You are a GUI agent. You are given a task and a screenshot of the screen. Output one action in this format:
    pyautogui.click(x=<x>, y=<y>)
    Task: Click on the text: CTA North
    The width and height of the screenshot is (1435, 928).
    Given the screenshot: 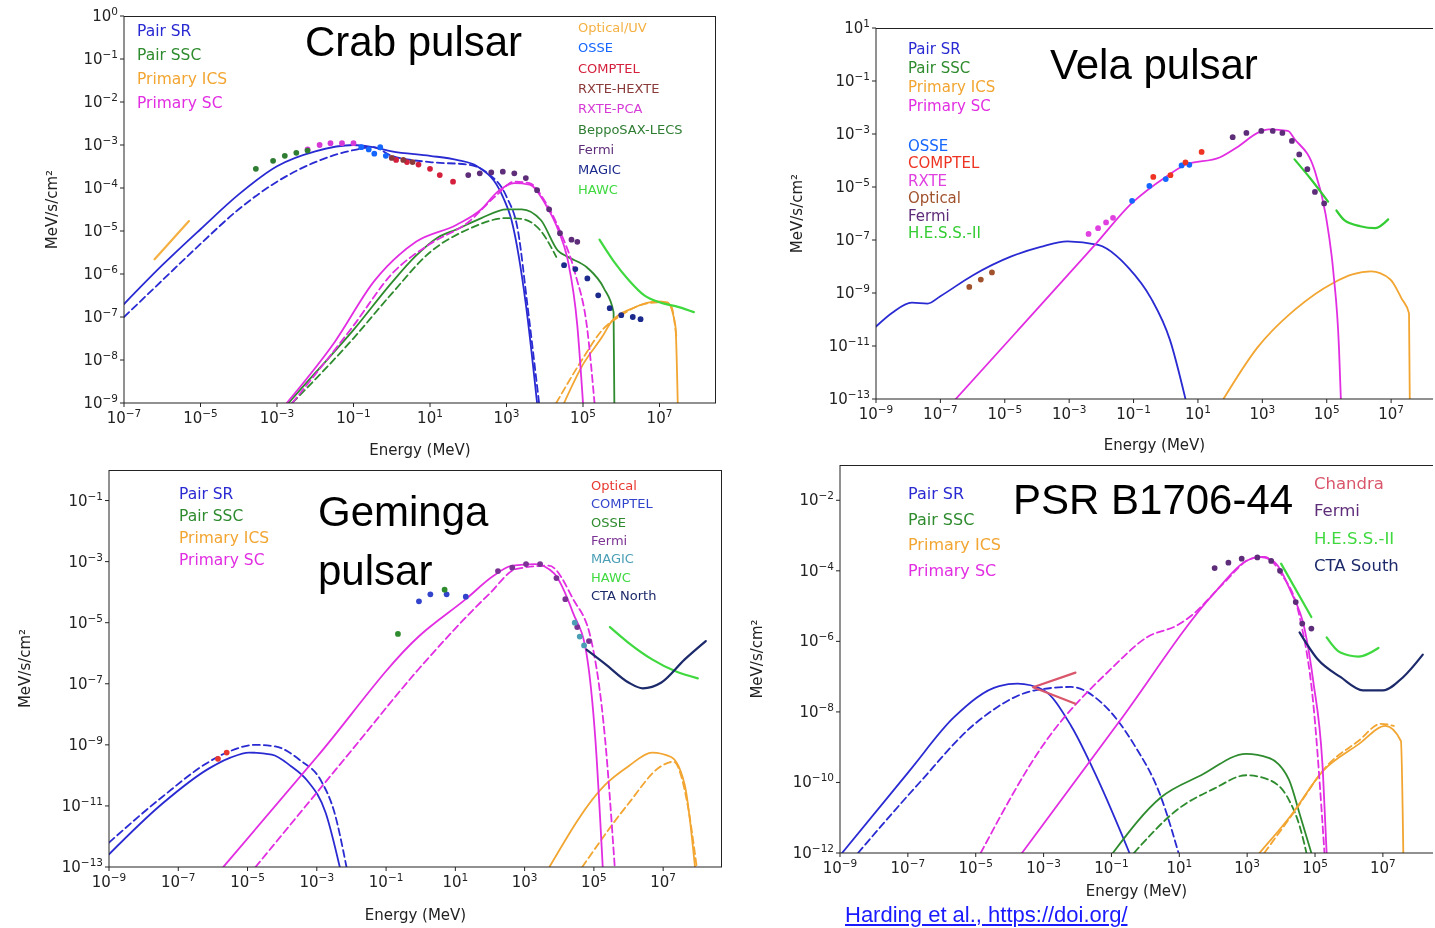 What is the action you would take?
    pyautogui.click(x=624, y=595)
    